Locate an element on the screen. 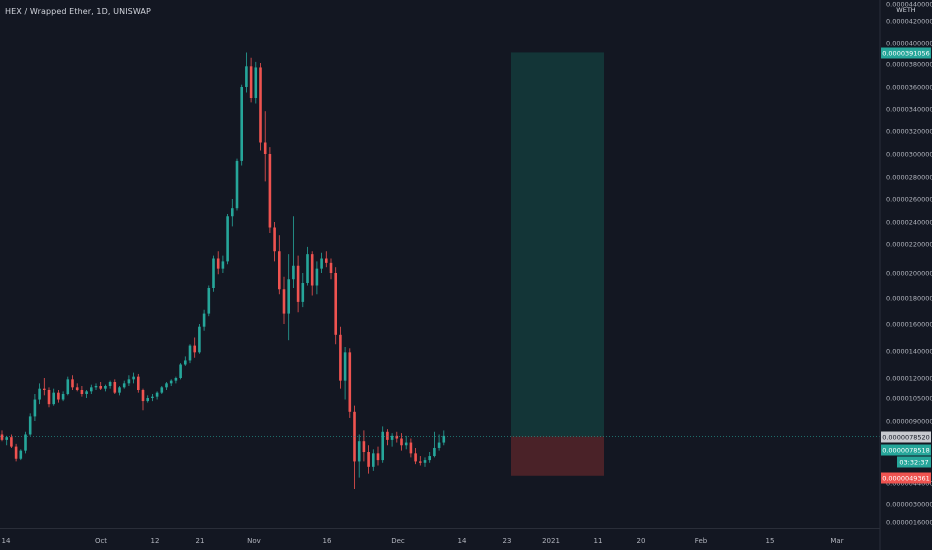 The image size is (932, 550). time-tick-label: 14 is located at coordinates (462, 541).